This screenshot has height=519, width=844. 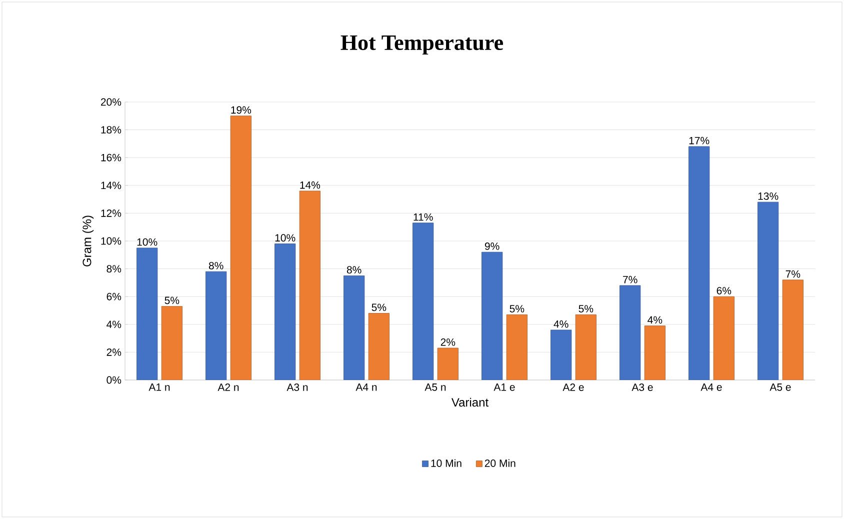 I want to click on x-tick-label: A5 e, so click(x=780, y=387).